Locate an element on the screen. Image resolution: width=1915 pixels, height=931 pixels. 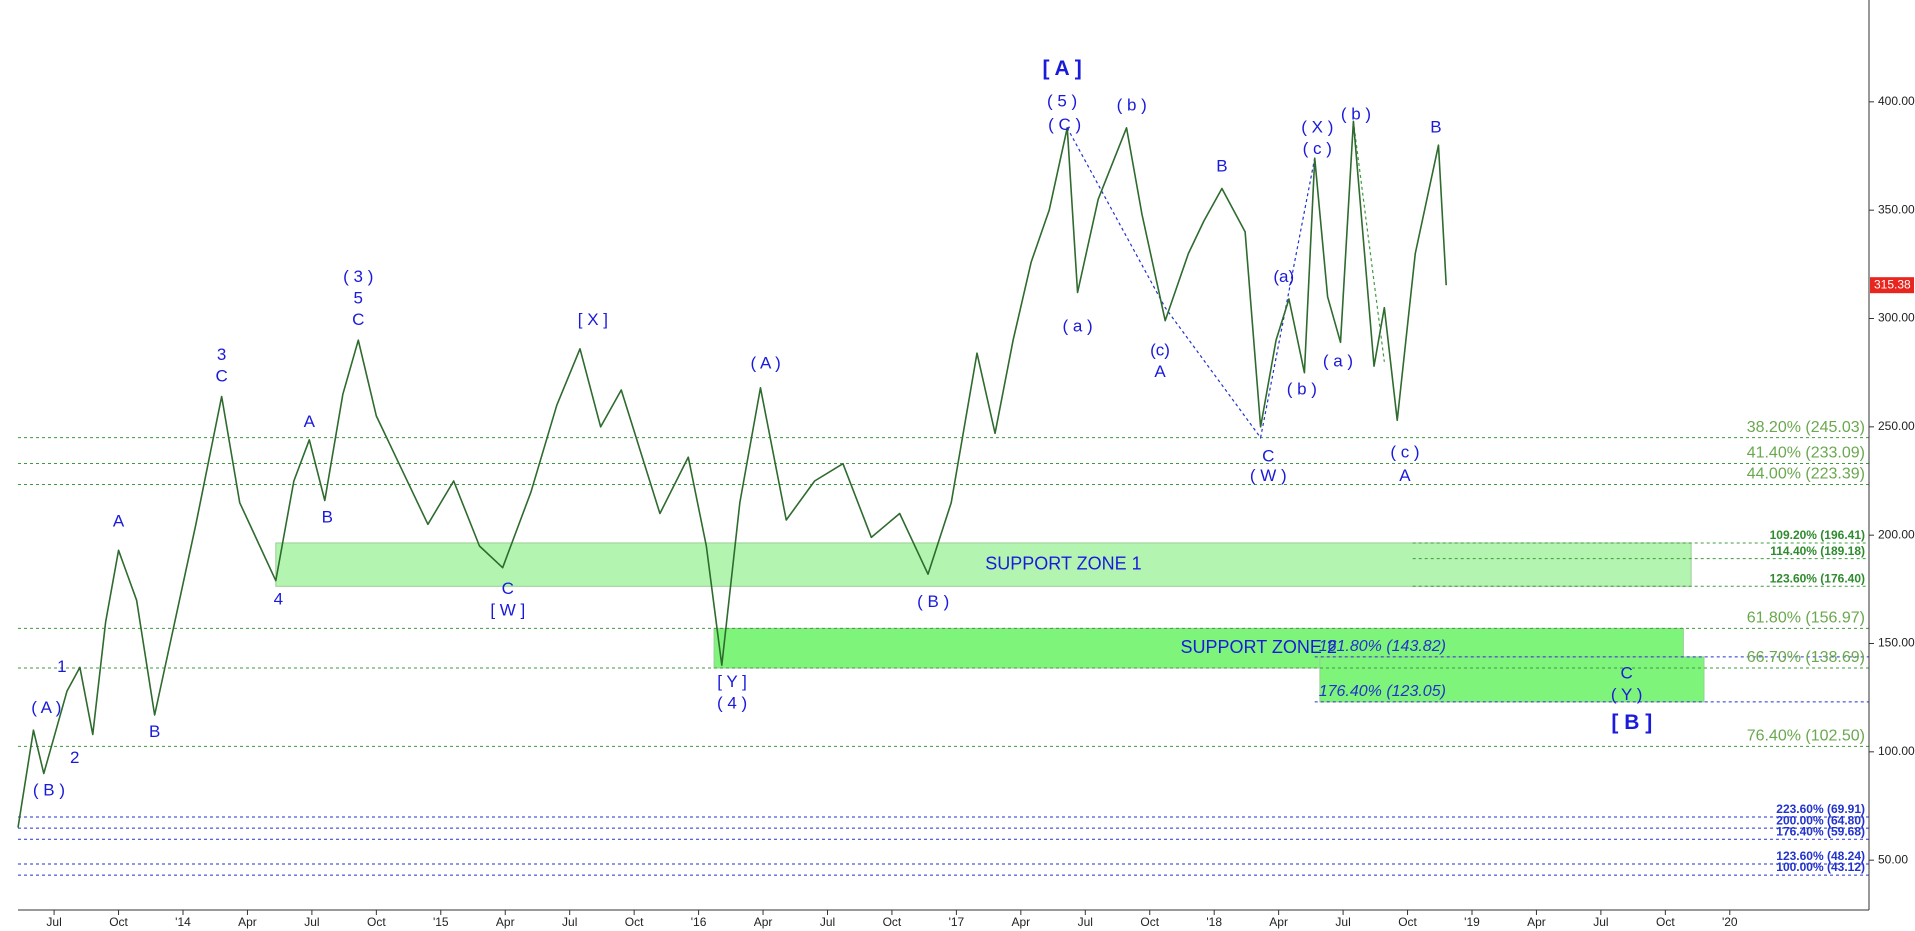
level-label: 123.60% (48.24) is located at coordinates (1820, 856).